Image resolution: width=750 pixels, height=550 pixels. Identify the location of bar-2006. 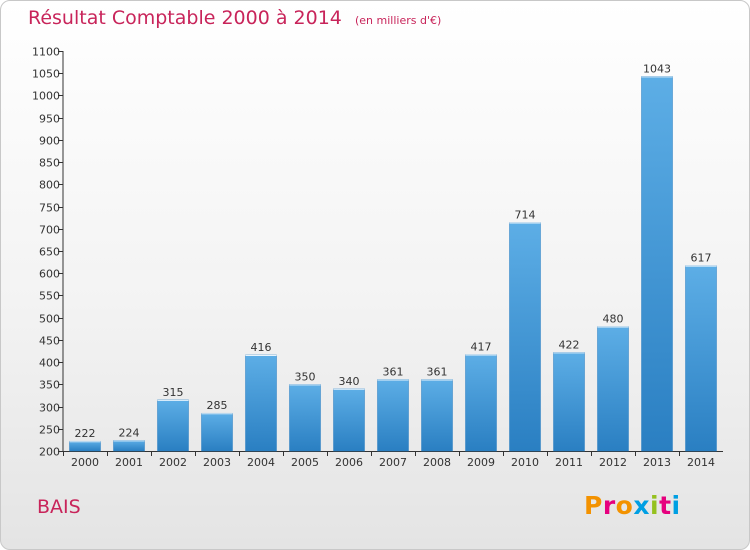
(349, 420).